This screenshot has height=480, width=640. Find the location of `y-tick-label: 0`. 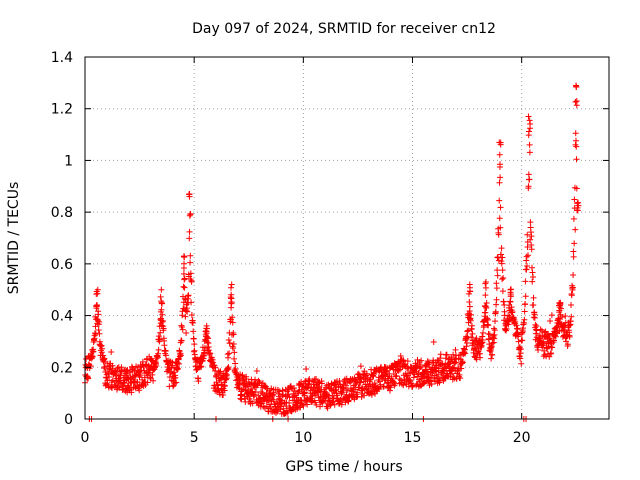

y-tick-label: 0 is located at coordinates (68, 420).